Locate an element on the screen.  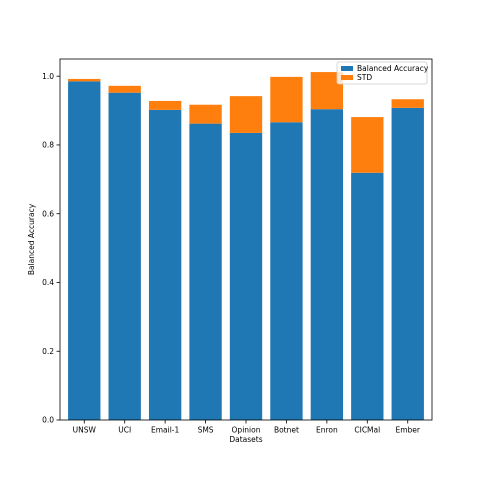
x-tick-label: CICMal is located at coordinates (367, 430).